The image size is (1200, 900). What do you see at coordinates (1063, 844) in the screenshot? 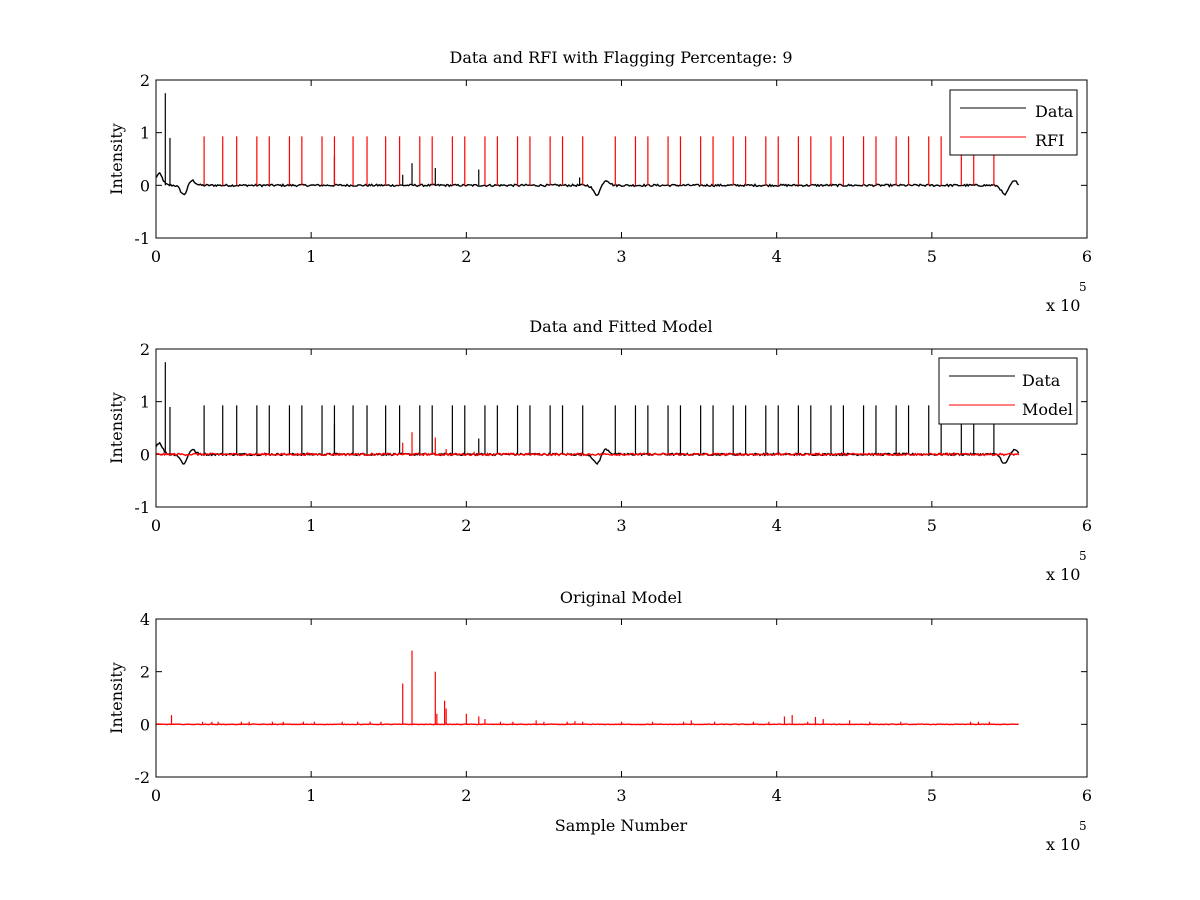
I see `subplot-3-x-exponent-base: x 10` at bounding box center [1063, 844].